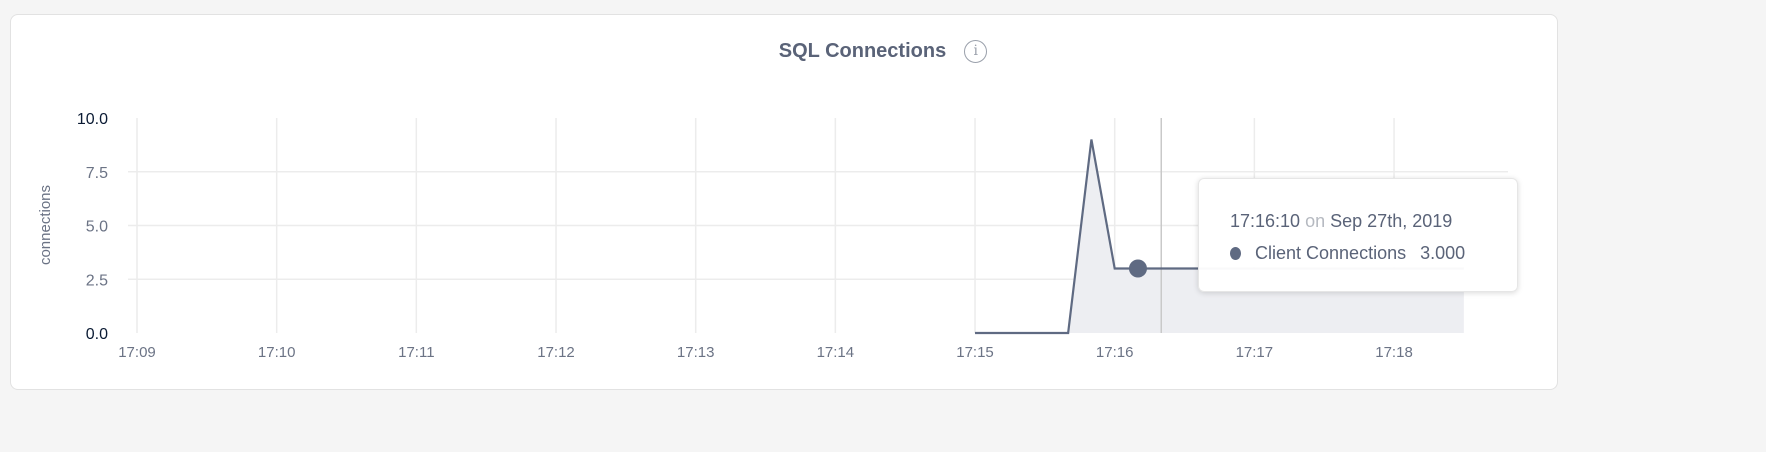 This screenshot has height=452, width=1766. What do you see at coordinates (836, 352) in the screenshot?
I see `x-tick-label: 17:14` at bounding box center [836, 352].